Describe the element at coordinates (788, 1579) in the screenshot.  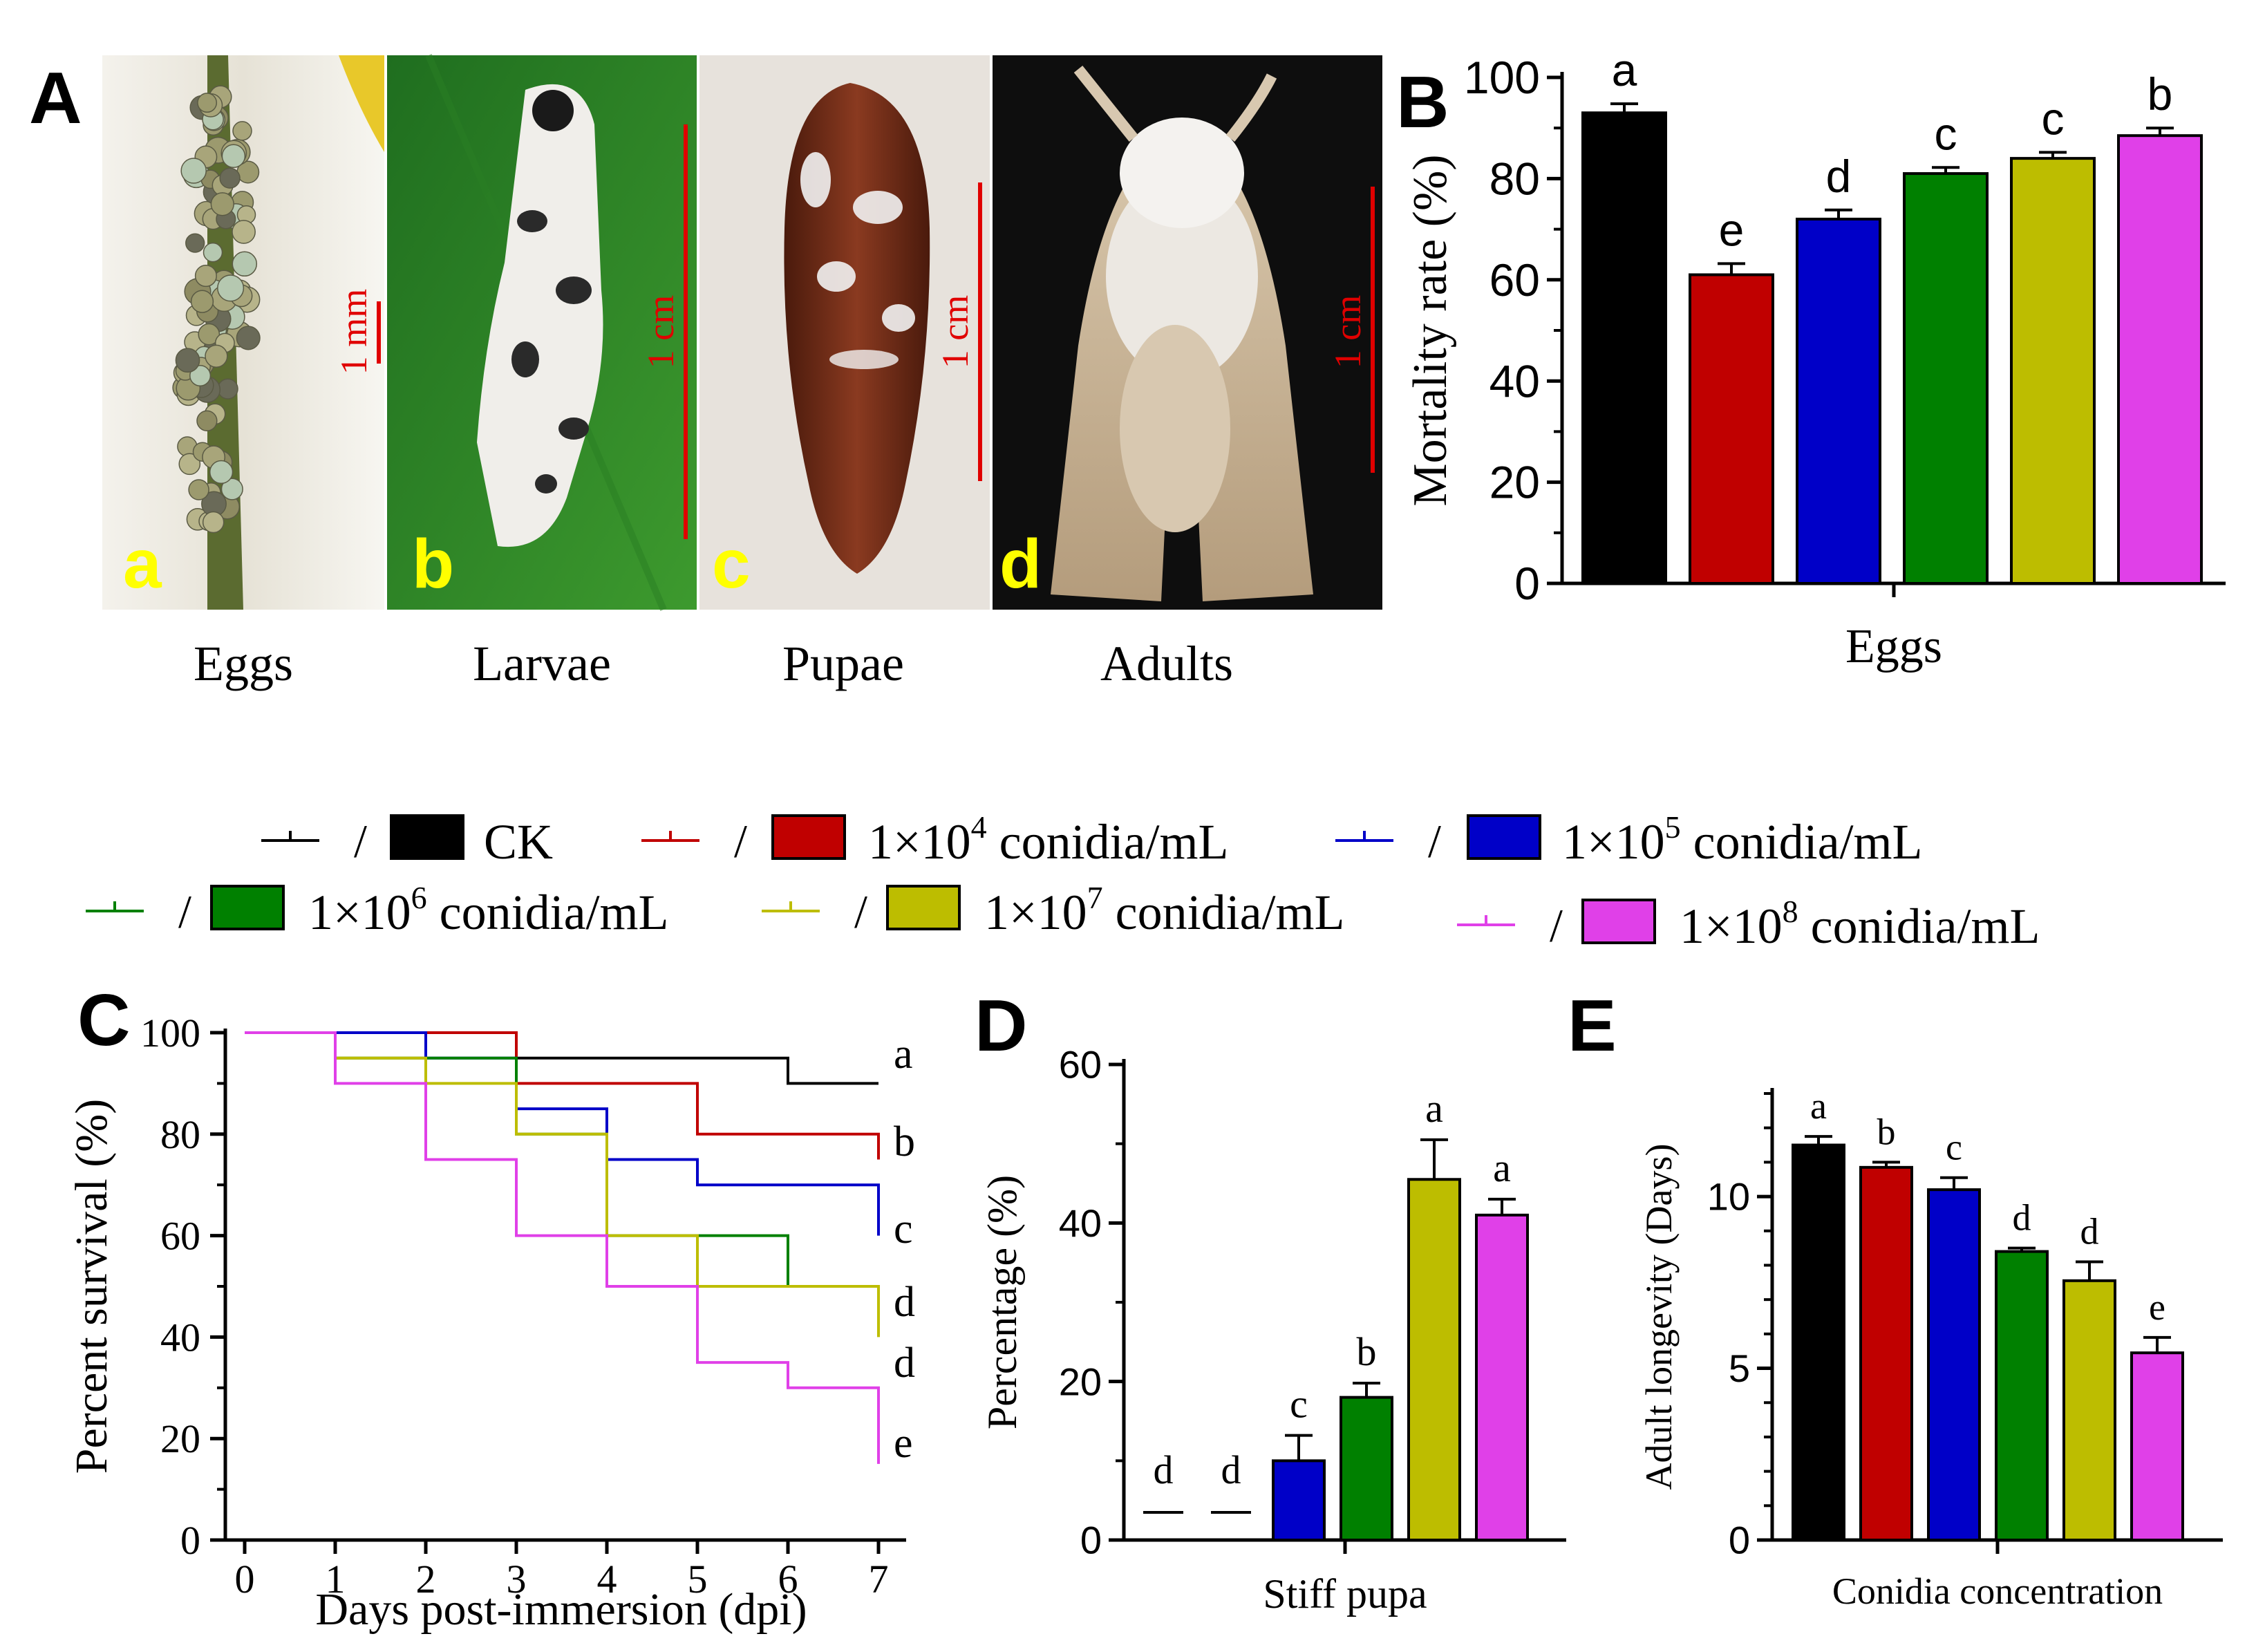
I see `x-tick-label: 6` at that location.